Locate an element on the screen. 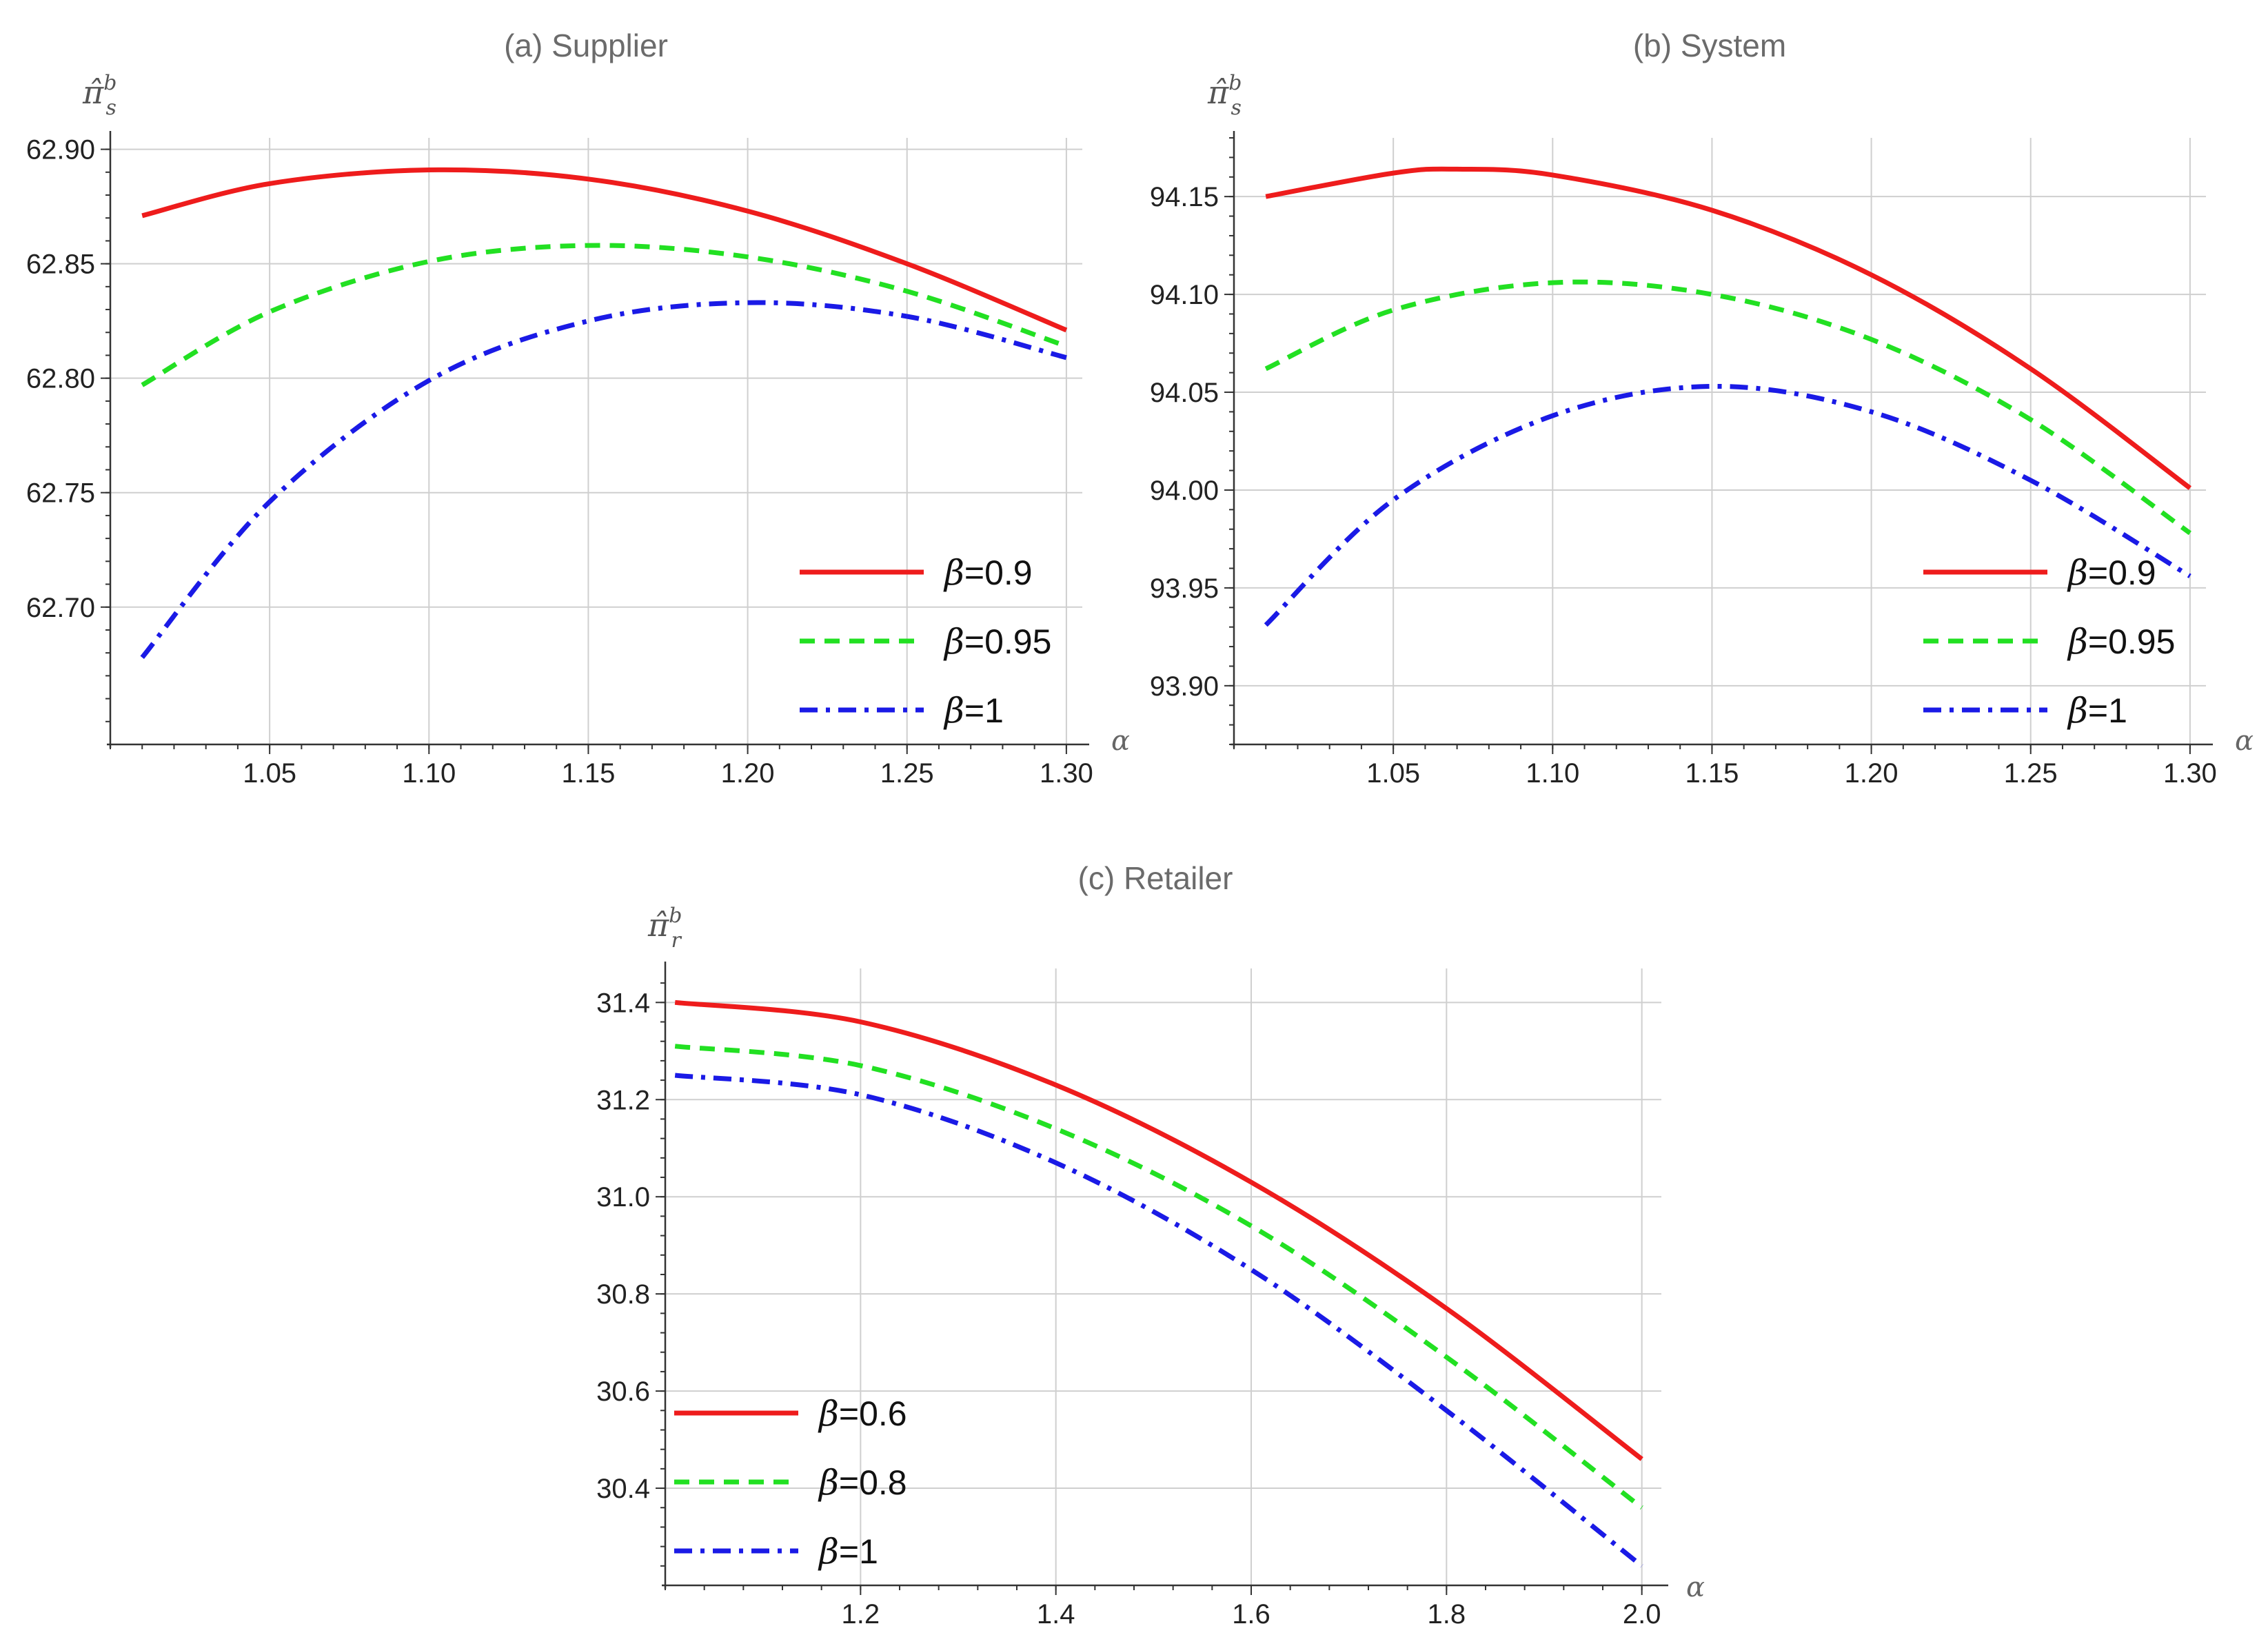  system-y-tick-label: 93.95 is located at coordinates (1184, 588).